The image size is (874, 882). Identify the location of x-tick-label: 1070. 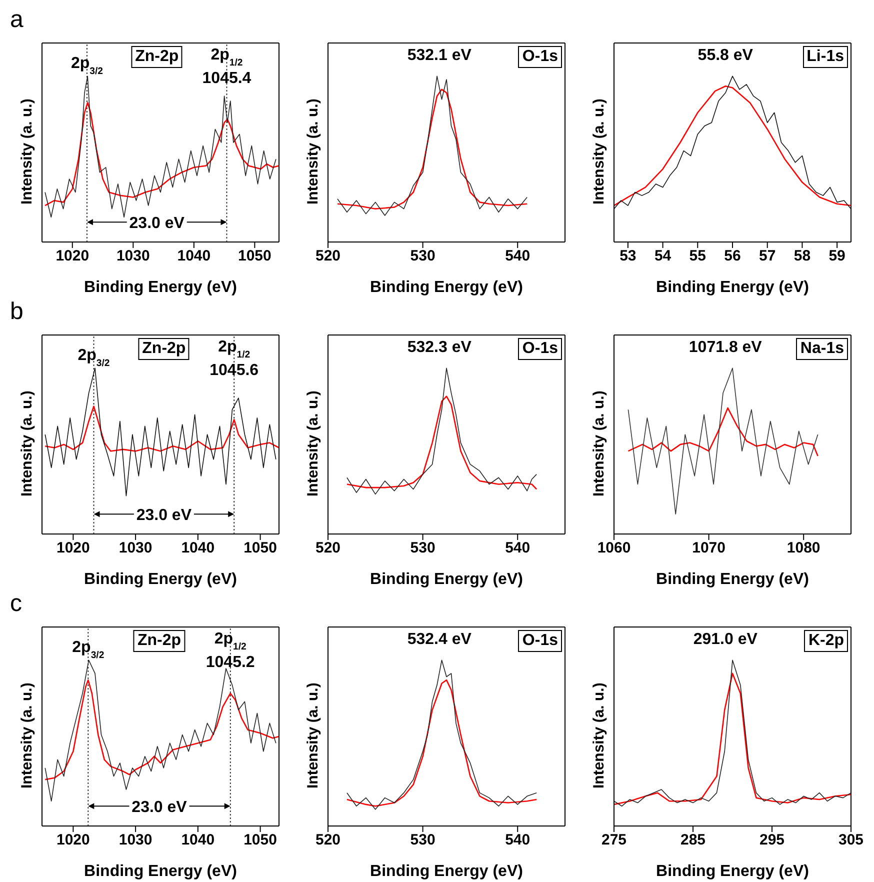
(709, 548).